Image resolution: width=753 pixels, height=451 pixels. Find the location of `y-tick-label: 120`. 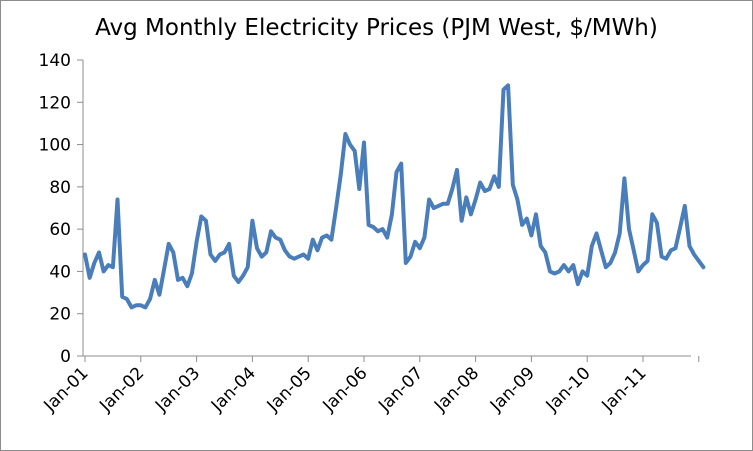

y-tick-label: 120 is located at coordinates (55, 103).